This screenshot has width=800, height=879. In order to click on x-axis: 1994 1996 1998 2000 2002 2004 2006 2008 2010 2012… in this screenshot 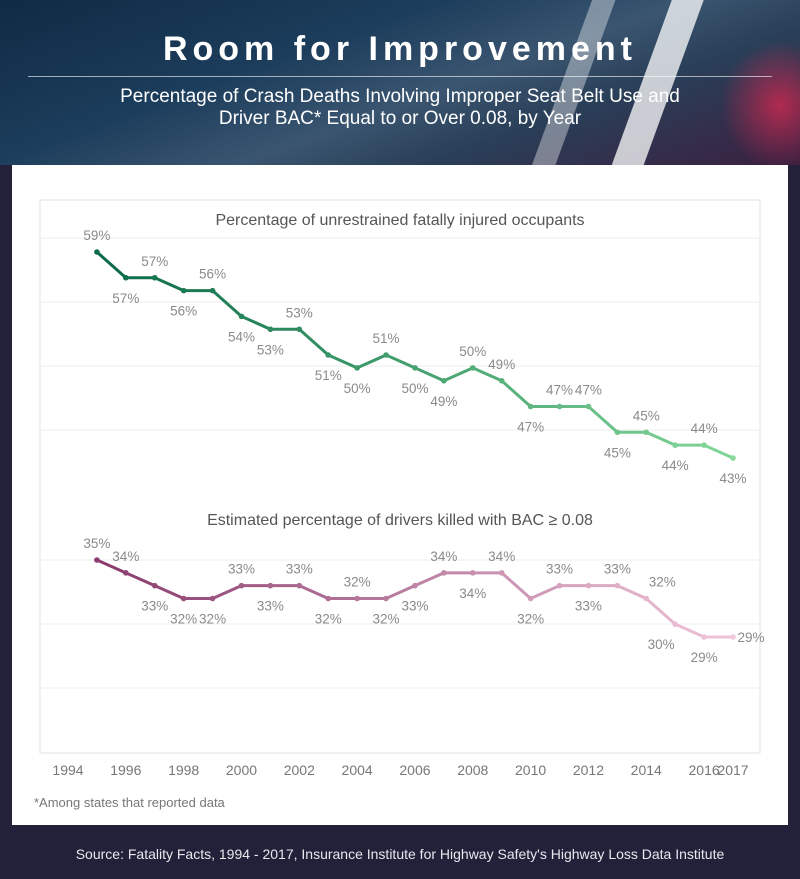, I will do `click(400, 770)`.